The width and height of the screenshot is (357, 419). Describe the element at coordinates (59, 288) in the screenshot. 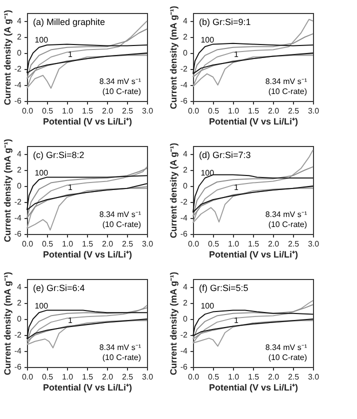

I see `chart-title: (e) Gr:Si=6:4` at that location.